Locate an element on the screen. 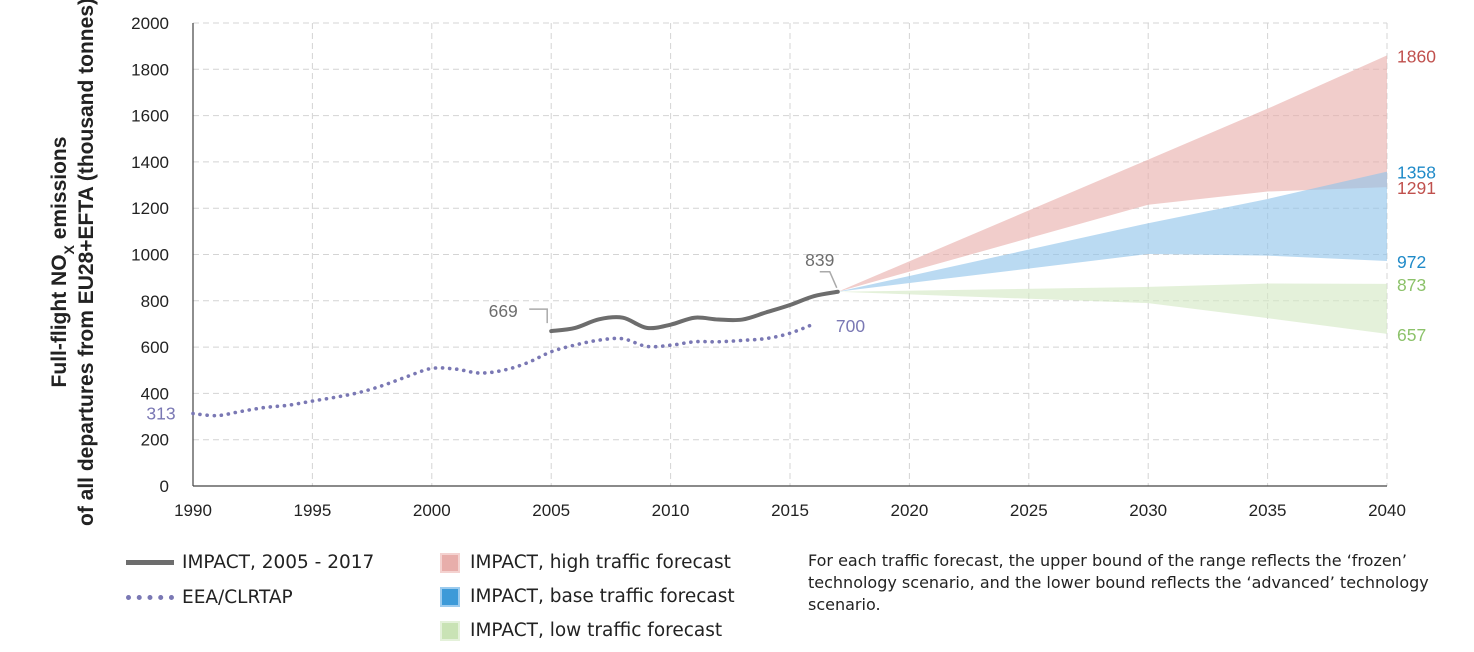 The image size is (1474, 652). legend-label: IMPACT, low traffic forecast is located at coordinates (596, 630).